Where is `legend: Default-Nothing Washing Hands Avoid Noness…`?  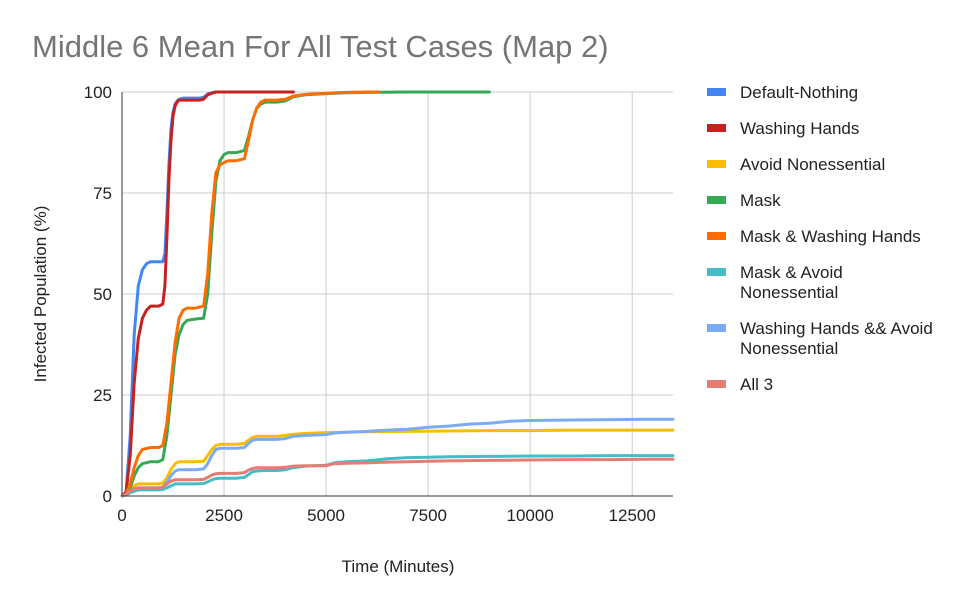 legend: Default-Nothing Washing Hands Avoid Noness… is located at coordinates (820, 238).